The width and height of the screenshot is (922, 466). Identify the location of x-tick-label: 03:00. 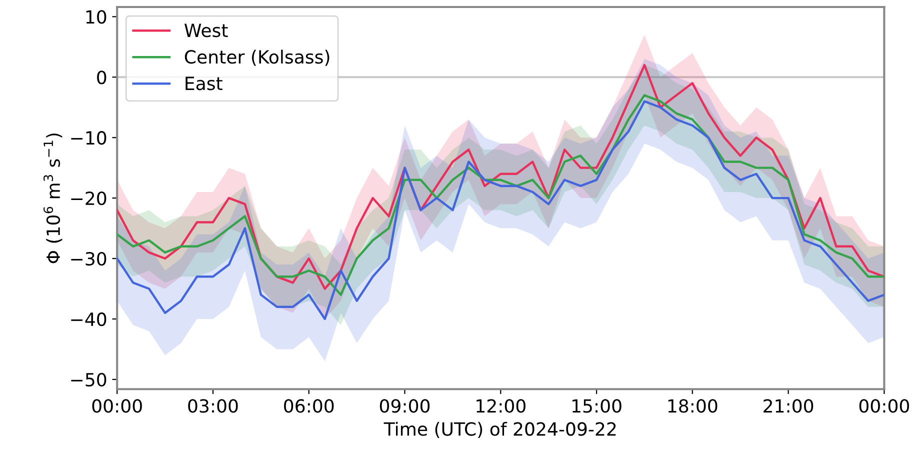
(213, 406).